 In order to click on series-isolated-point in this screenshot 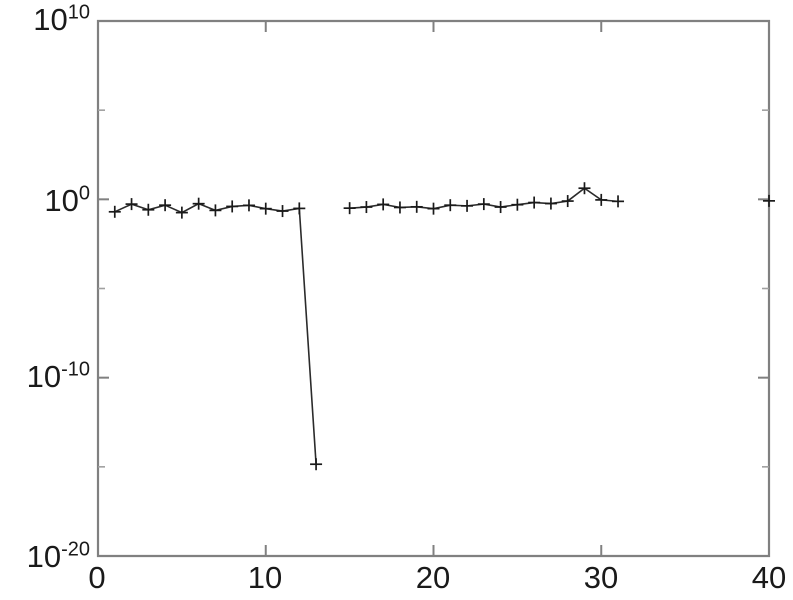, I will do `click(769, 200)`.